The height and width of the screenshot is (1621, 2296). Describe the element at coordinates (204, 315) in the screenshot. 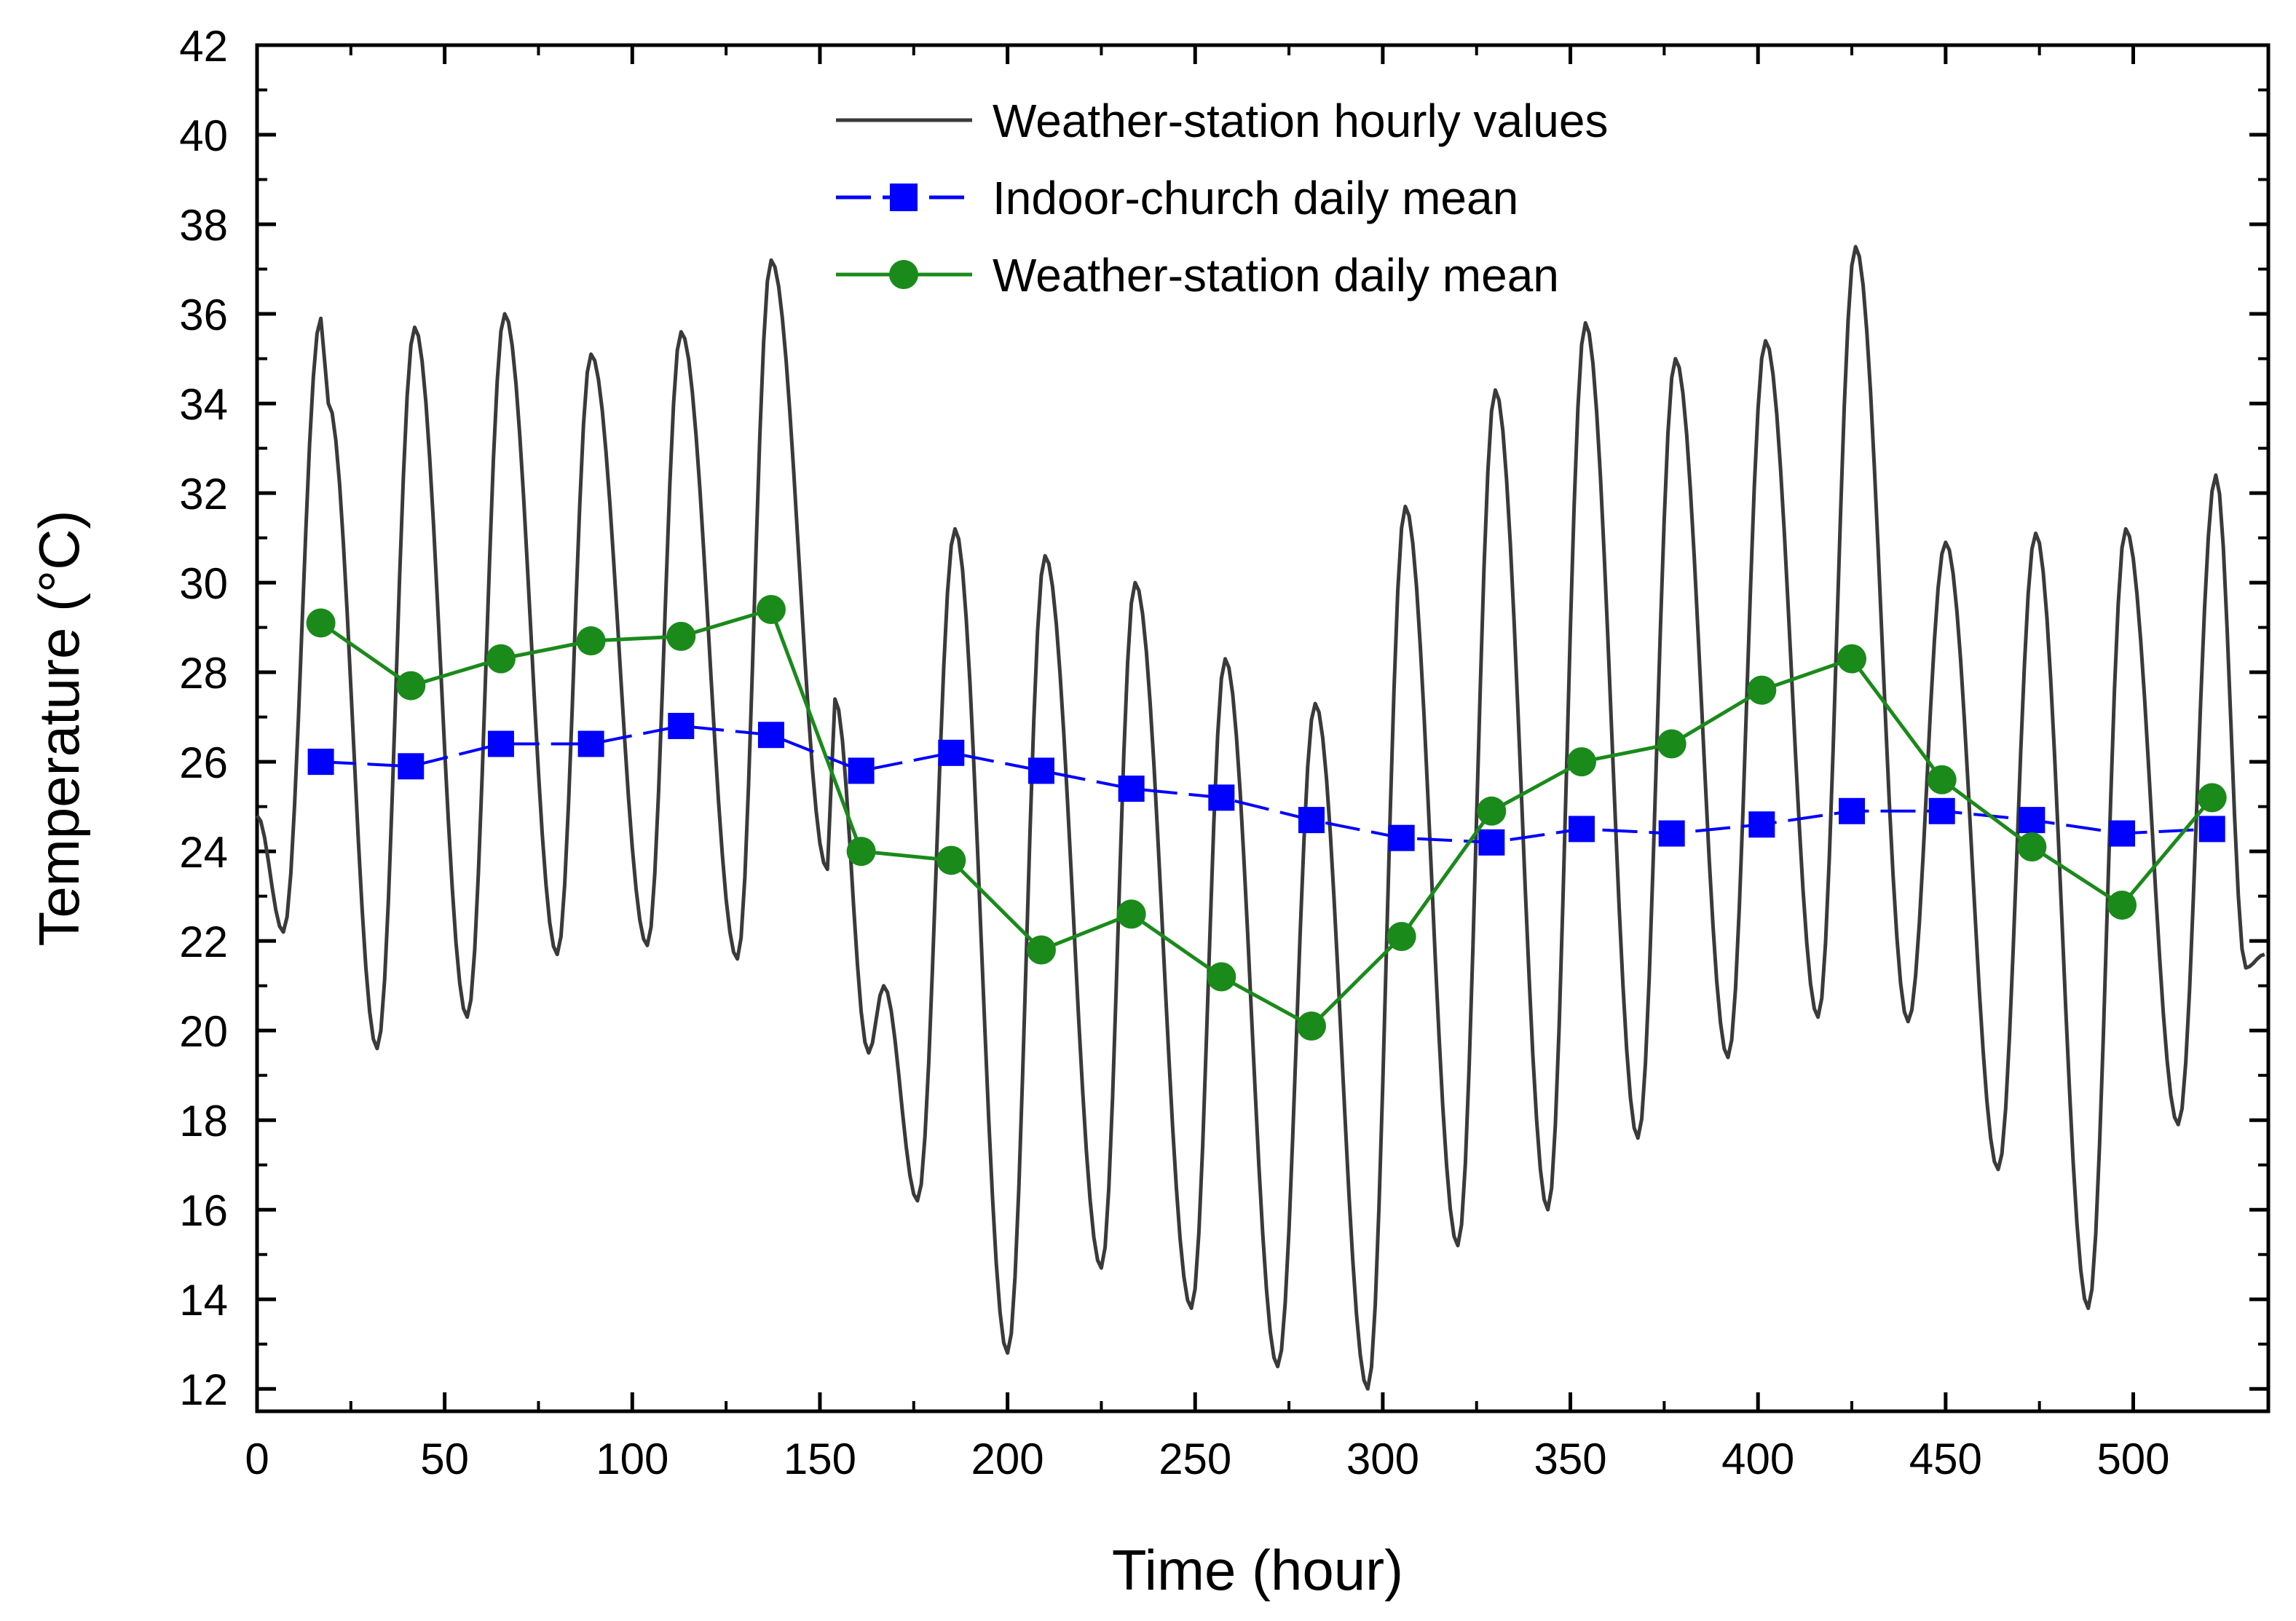

I see `y-tick-label: 36` at that location.